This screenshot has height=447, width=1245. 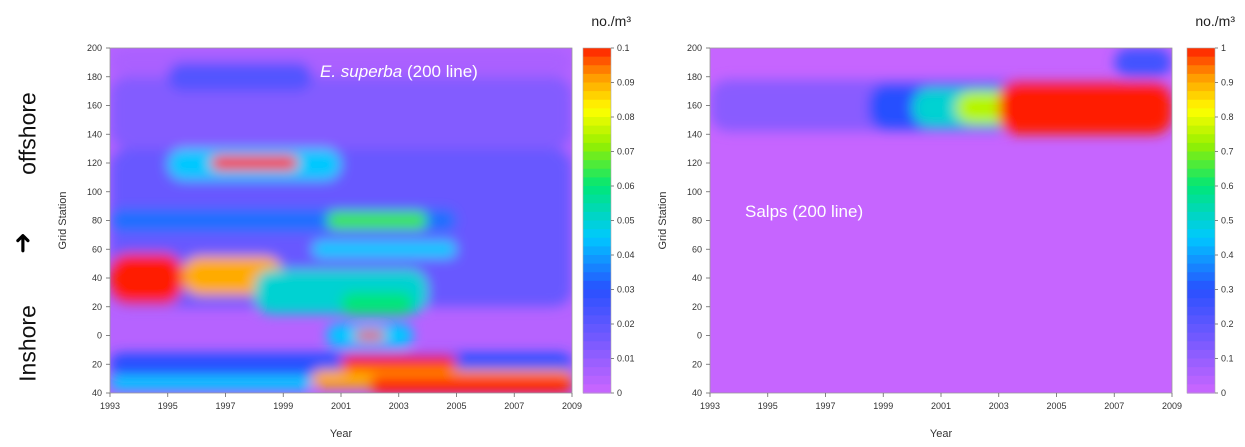 What do you see at coordinates (97, 249) in the screenshot?
I see `y-tick-label: 60` at bounding box center [97, 249].